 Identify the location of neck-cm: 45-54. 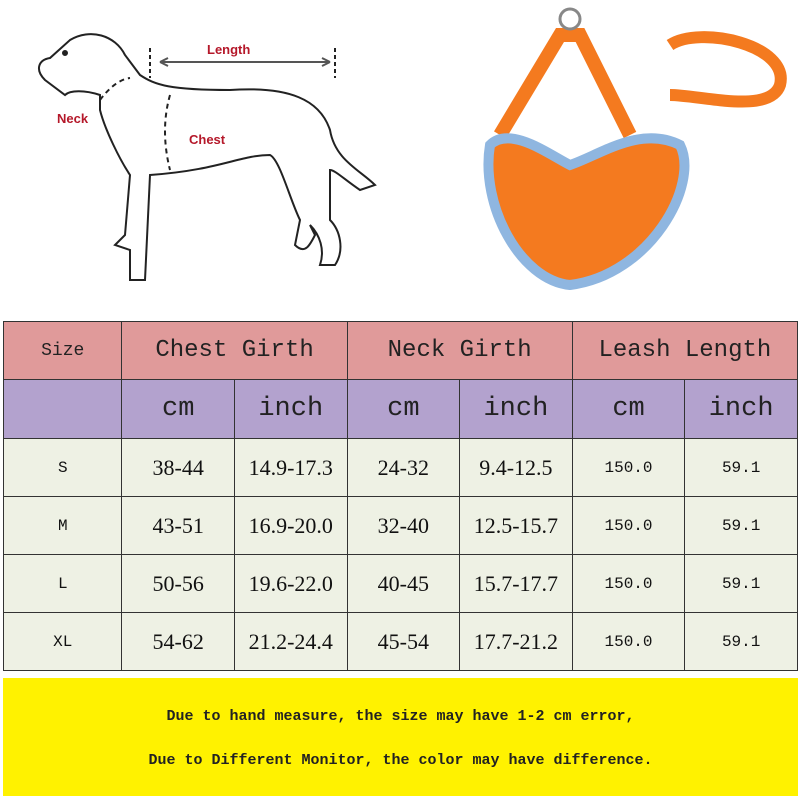
(403, 641).